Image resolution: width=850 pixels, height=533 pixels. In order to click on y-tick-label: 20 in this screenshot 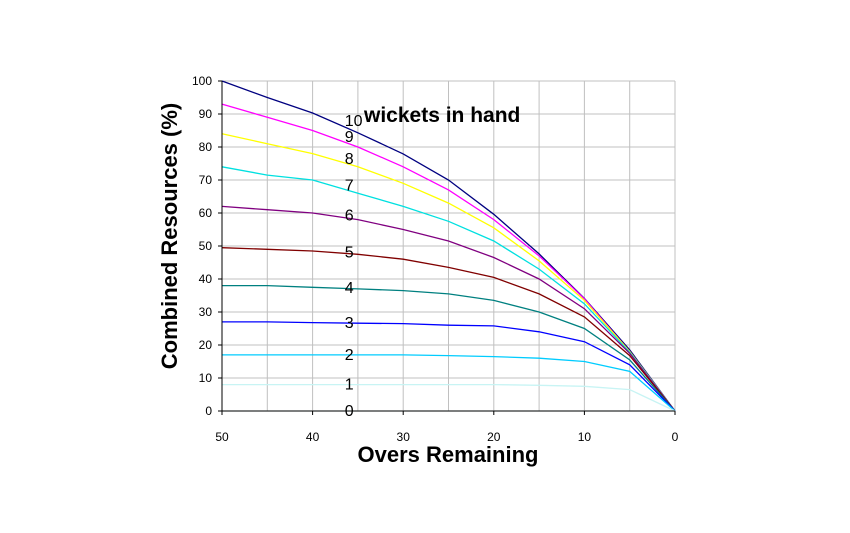, I will do `click(206, 345)`.